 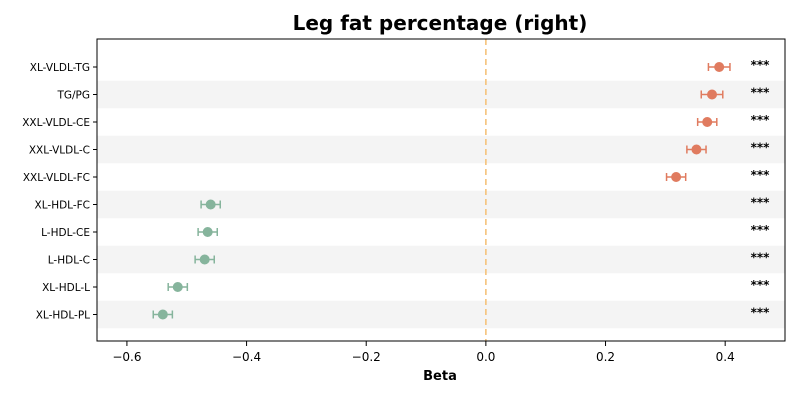 What do you see at coordinates (63, 316) in the screenshot?
I see `y-tick-label: XL-HDL-PL` at bounding box center [63, 316].